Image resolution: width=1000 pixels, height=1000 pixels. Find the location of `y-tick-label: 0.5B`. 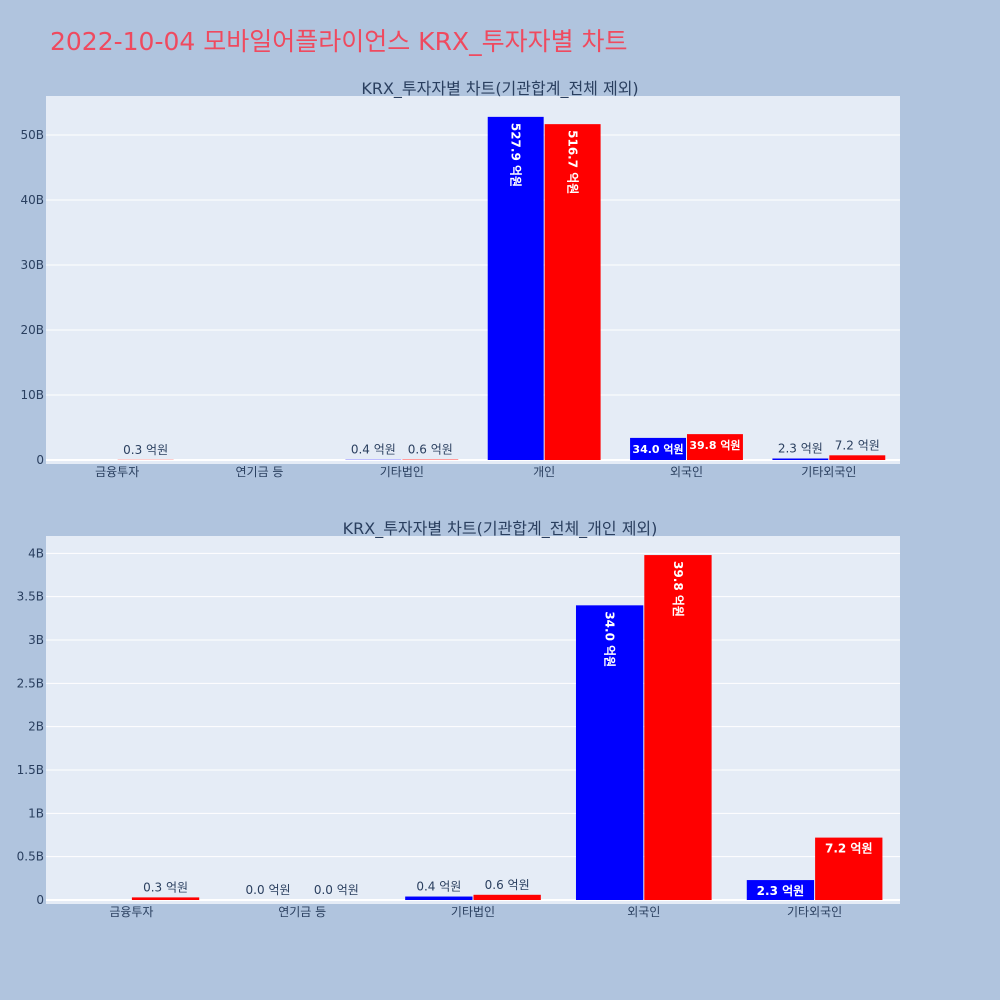

y-tick-label: 0.5B is located at coordinates (30, 857).